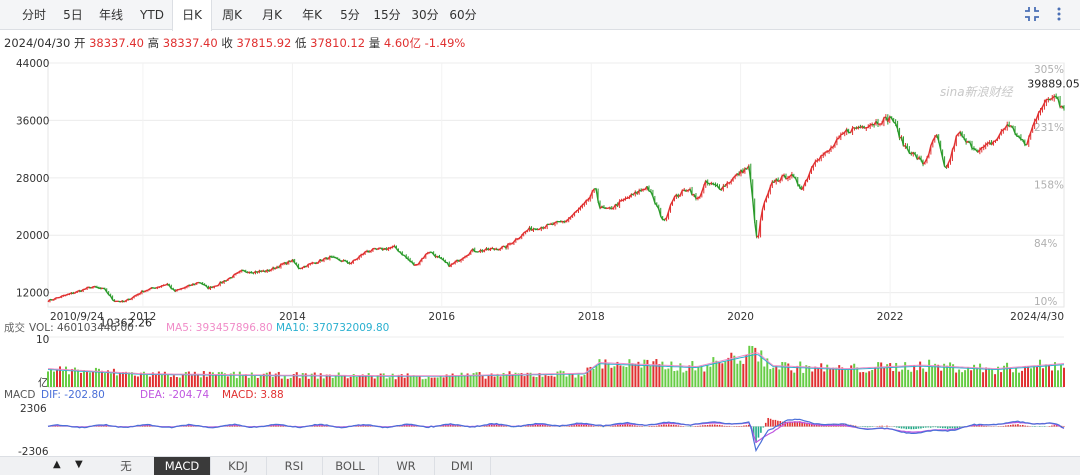  I want to click on macd-y-tick-bottom: -2306, so click(33, 451).